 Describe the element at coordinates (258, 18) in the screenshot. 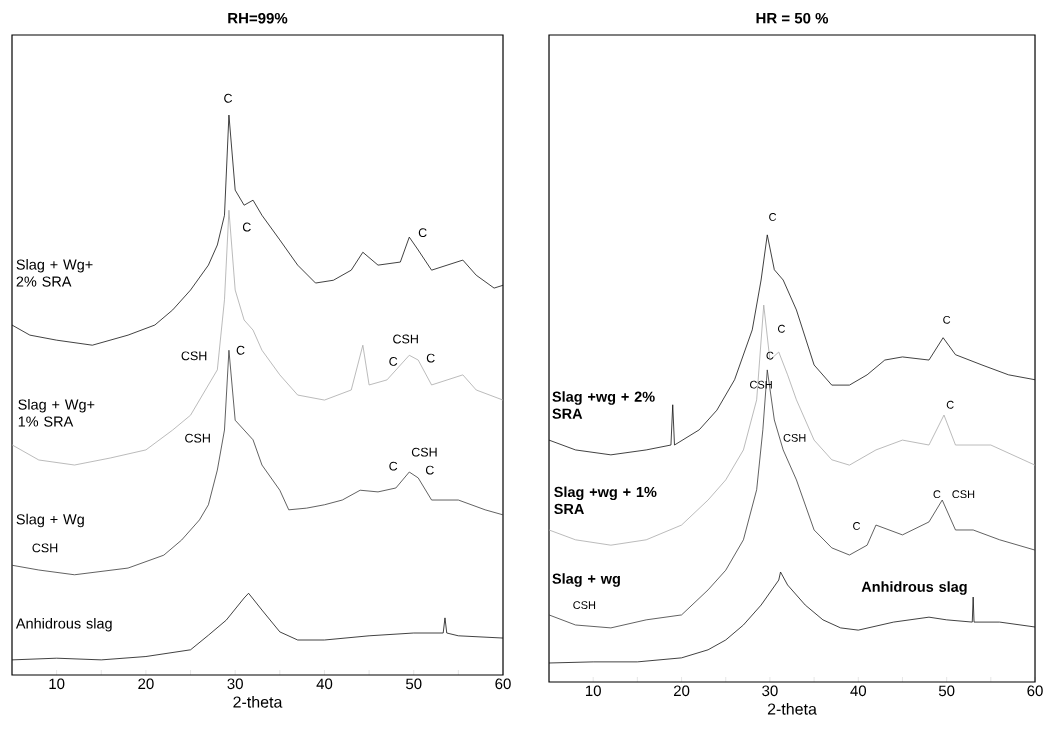

I see `chart-title: RH=99%` at that location.